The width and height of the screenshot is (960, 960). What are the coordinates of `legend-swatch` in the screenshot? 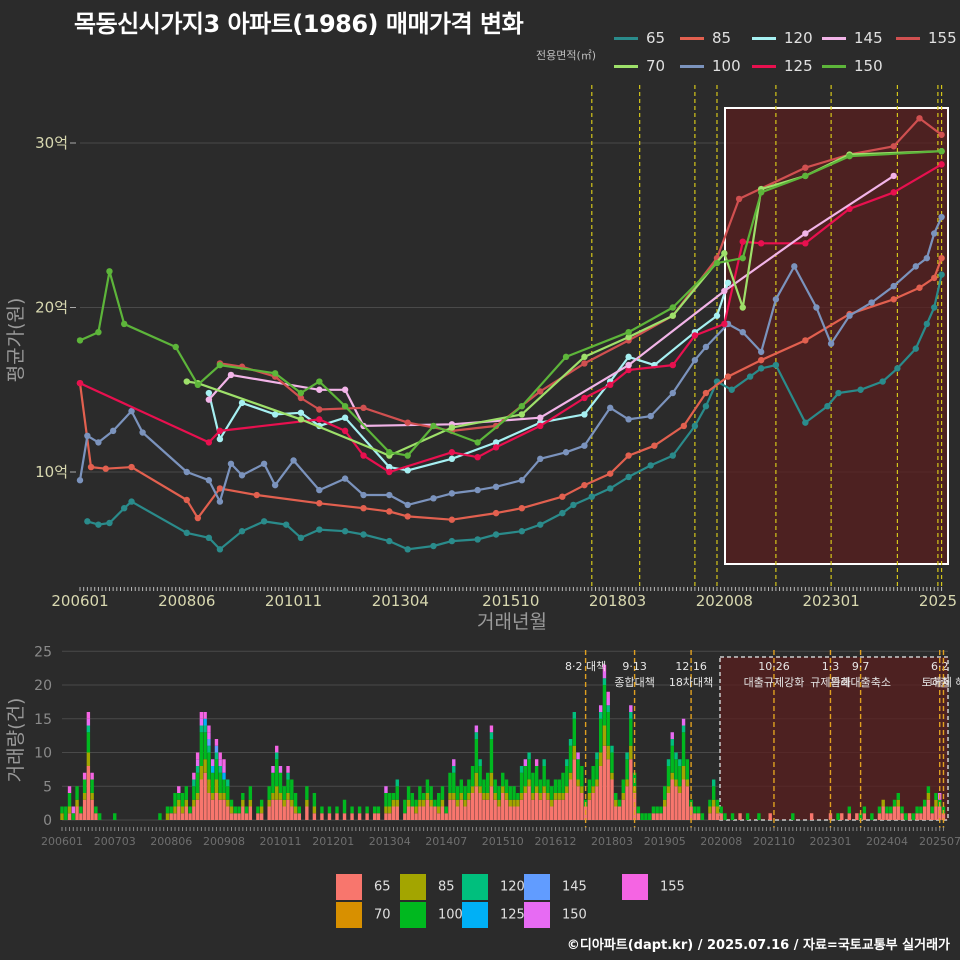 It's located at (537, 915).